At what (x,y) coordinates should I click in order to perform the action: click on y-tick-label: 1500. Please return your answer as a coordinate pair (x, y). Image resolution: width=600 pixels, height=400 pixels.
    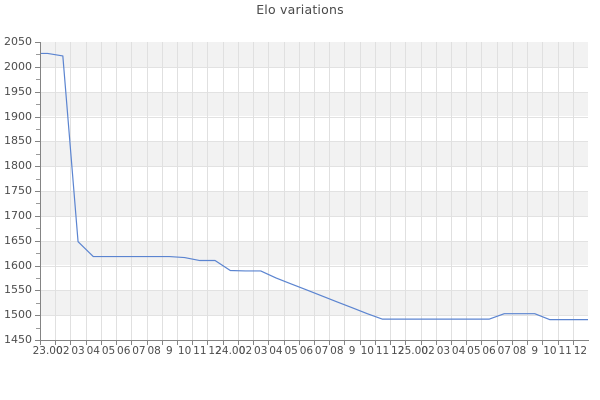
    Looking at the image, I should click on (18, 314).